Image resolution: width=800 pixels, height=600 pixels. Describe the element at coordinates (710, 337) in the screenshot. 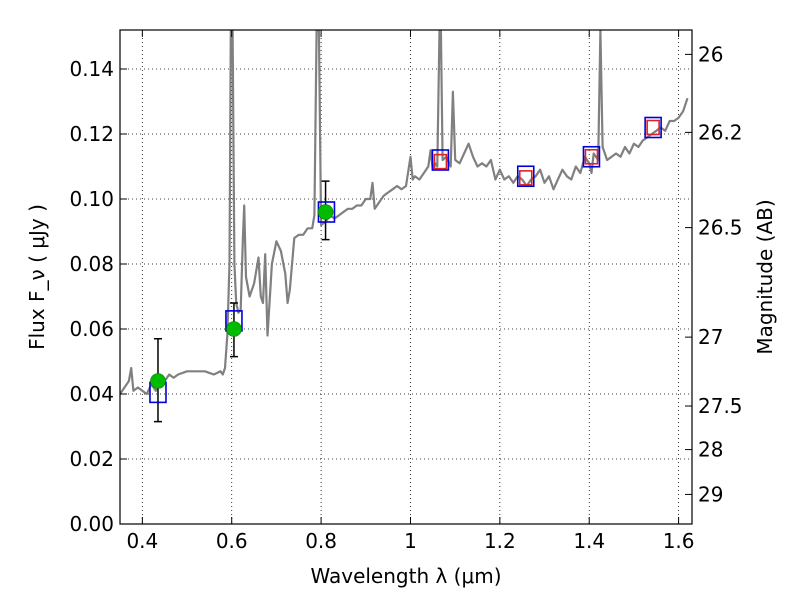

I see `y2-tick-label: 27` at that location.